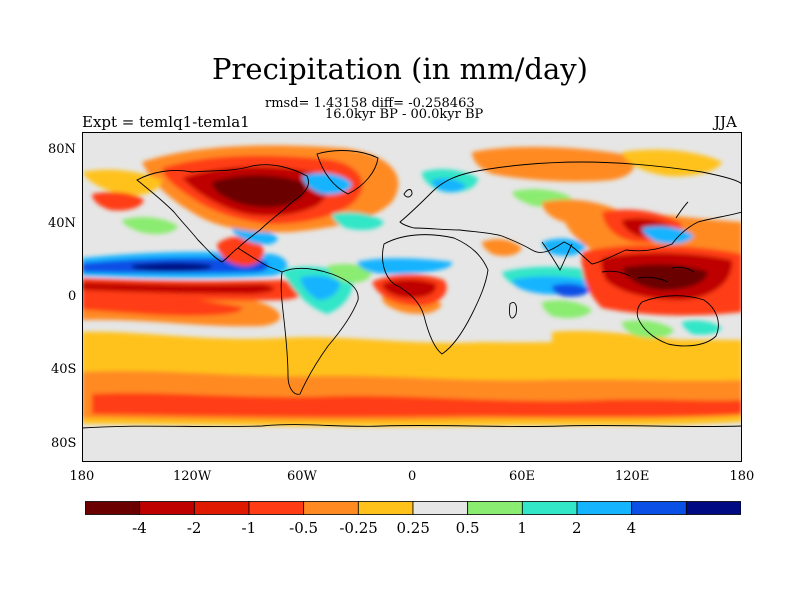 Image resolution: width=800 pixels, height=600 pixels. Describe the element at coordinates (62, 223) in the screenshot. I see `lat-label-40n: 40N` at that location.